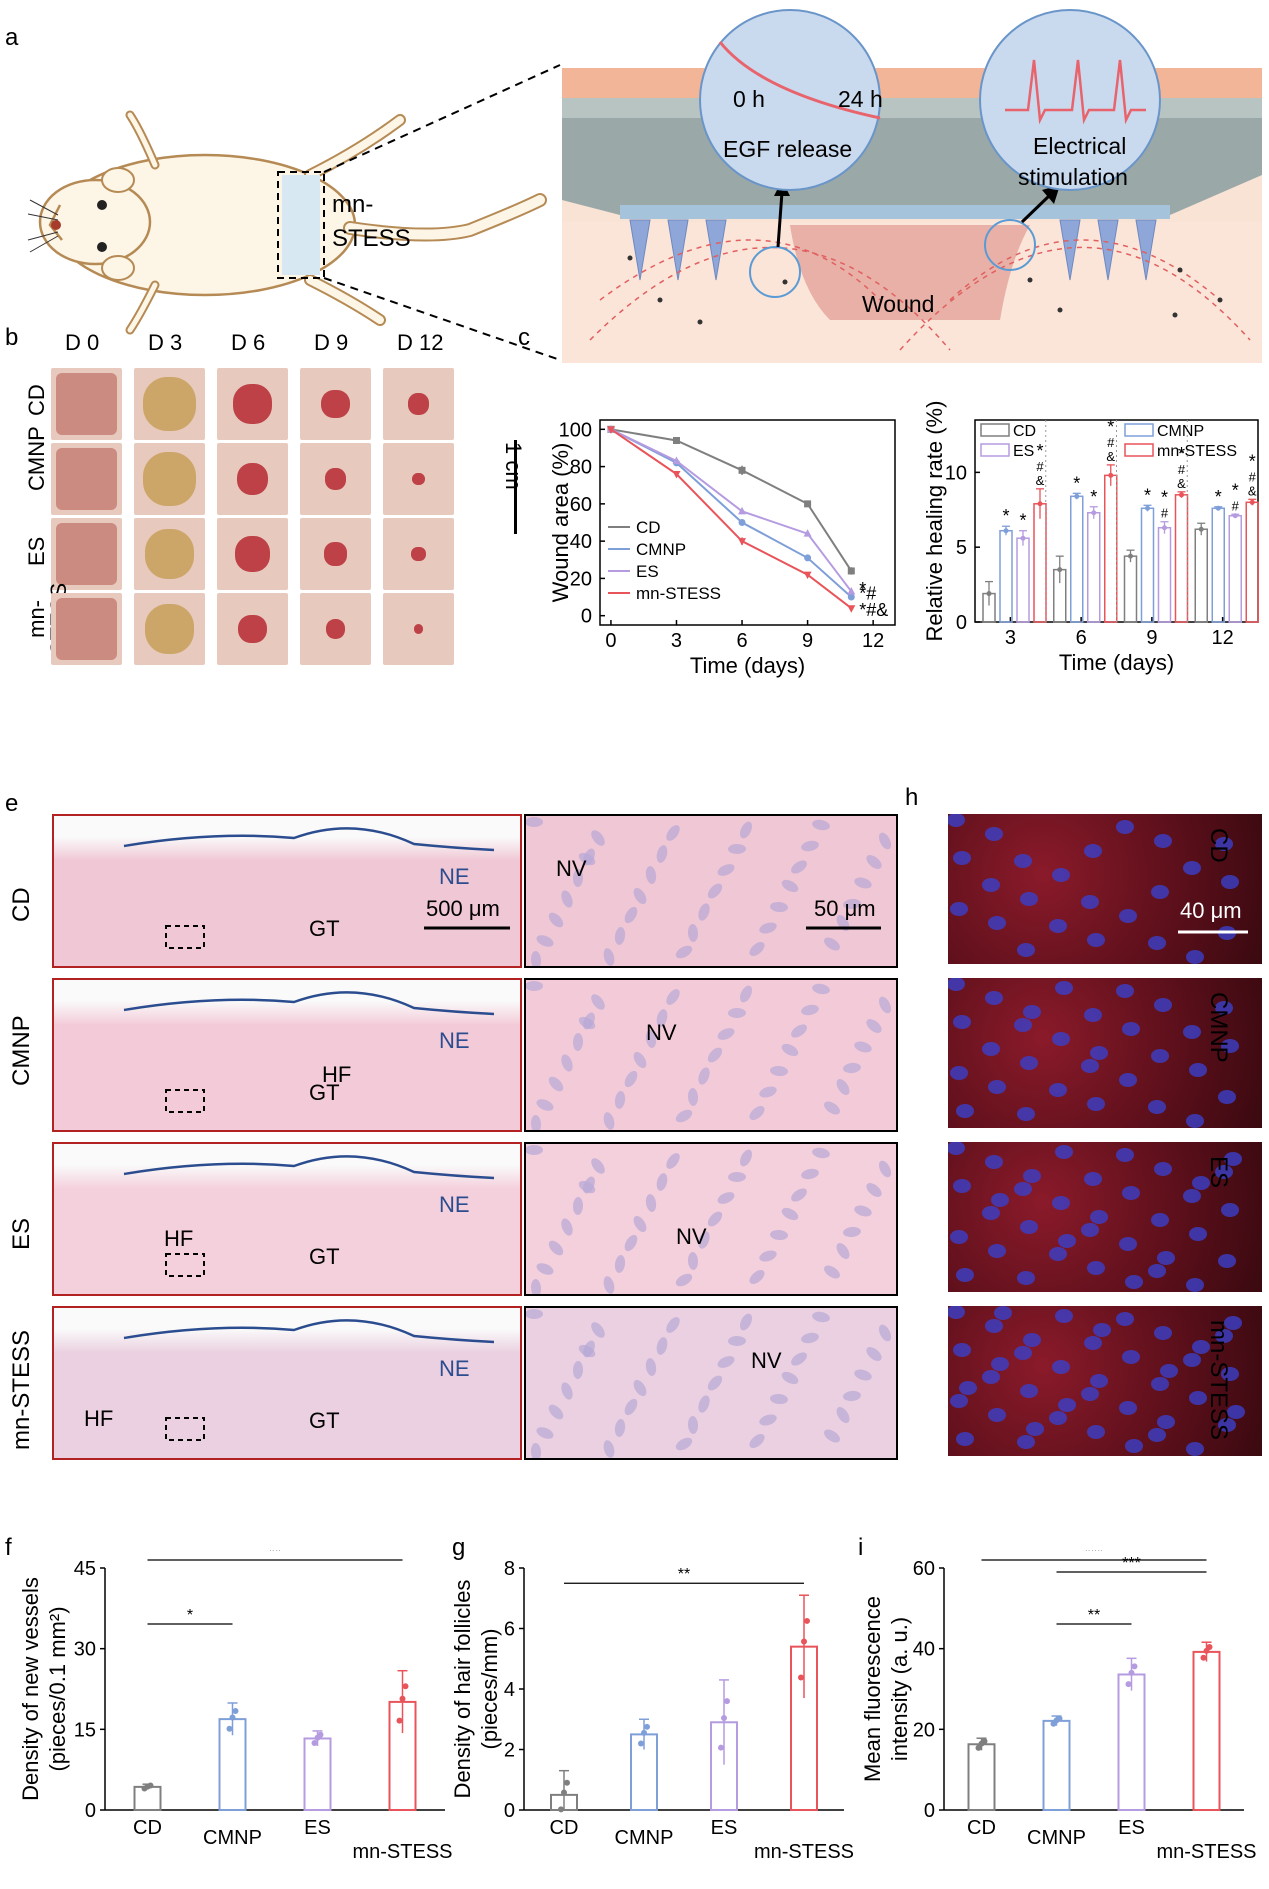 The height and width of the screenshot is (1889, 1269). Describe the element at coordinates (1040, 480) in the screenshot. I see `significance-marker: &` at that location.